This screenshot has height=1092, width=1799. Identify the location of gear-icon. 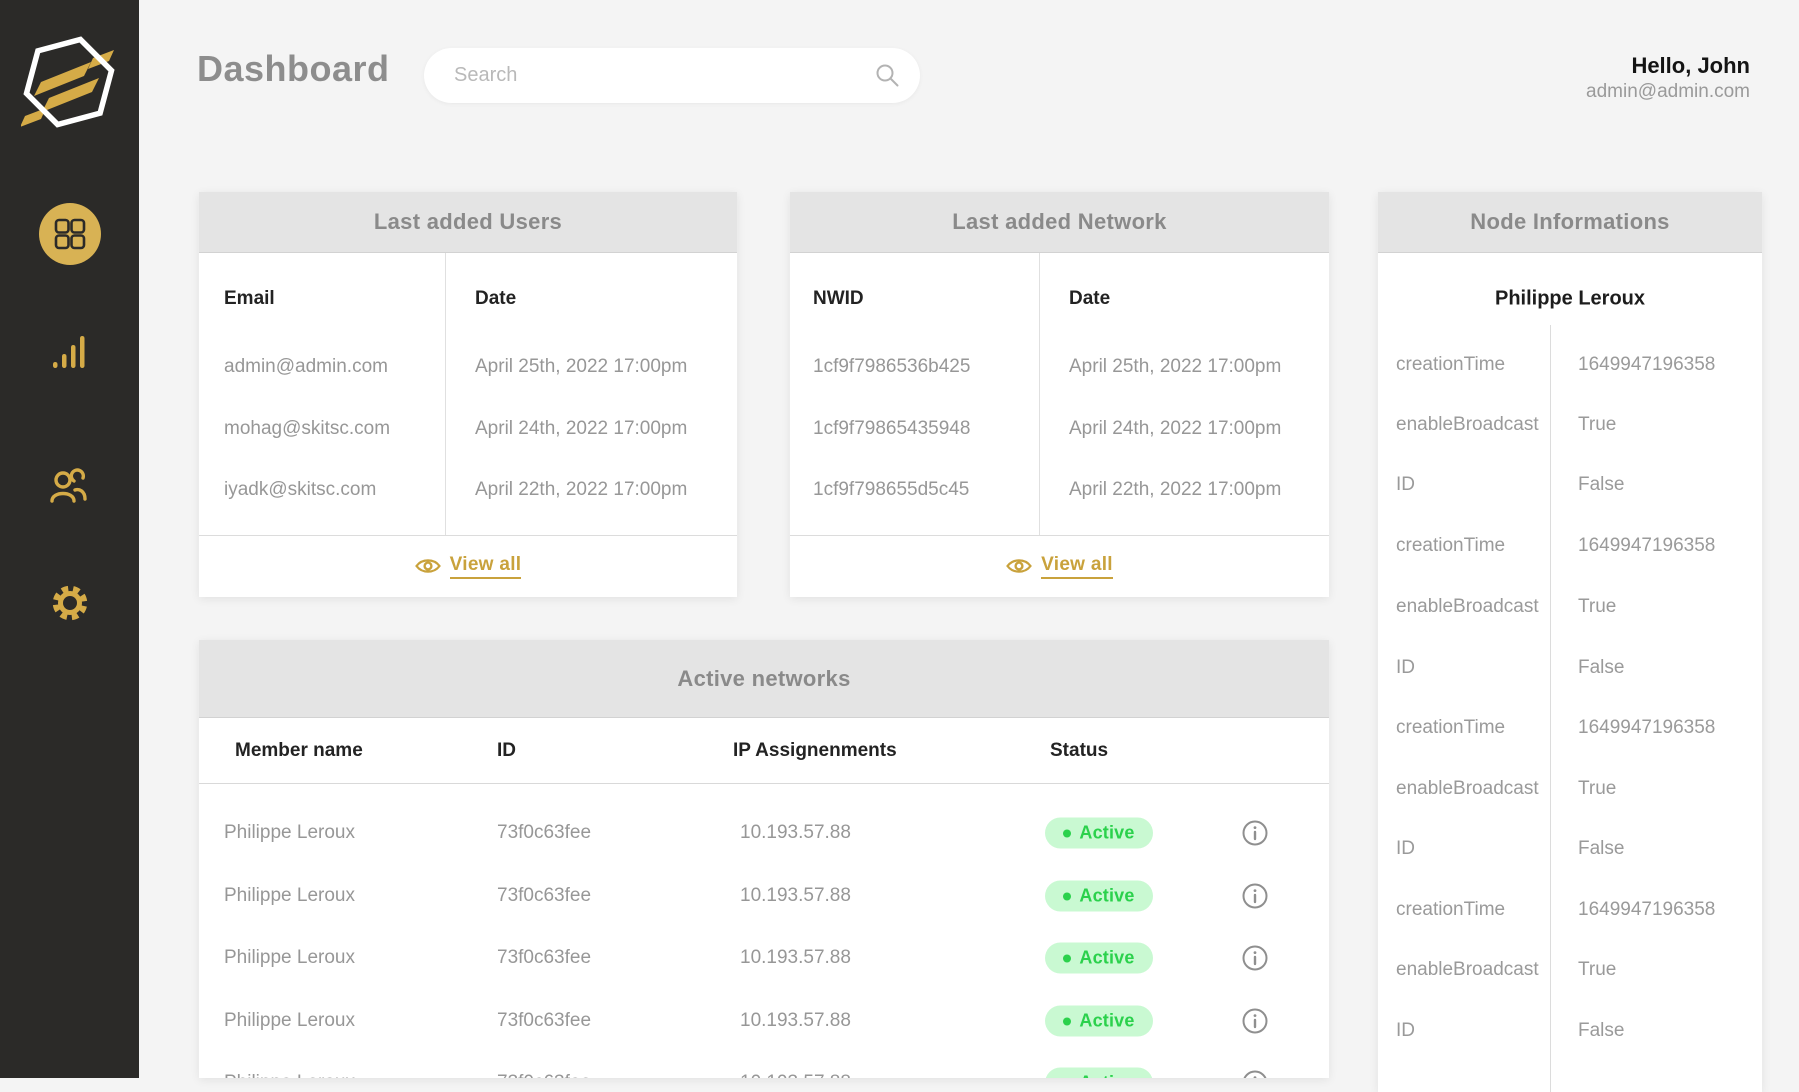
(69, 603).